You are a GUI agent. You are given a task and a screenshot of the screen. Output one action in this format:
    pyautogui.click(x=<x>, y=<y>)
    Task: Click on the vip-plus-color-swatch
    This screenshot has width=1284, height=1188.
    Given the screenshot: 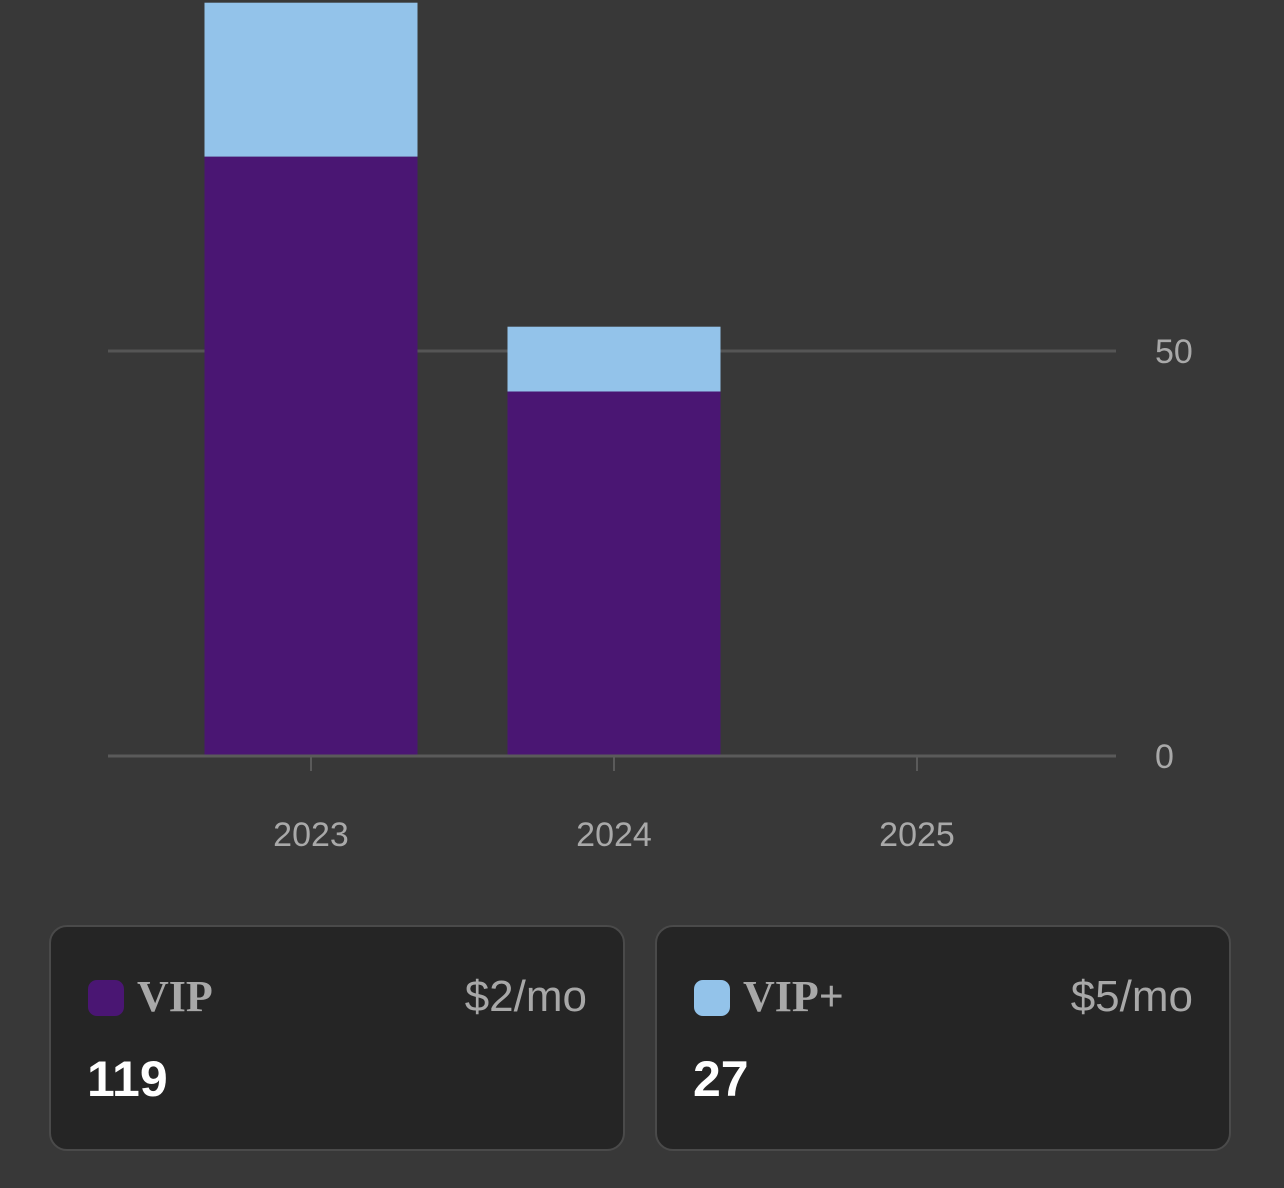 What is the action you would take?
    pyautogui.click(x=712, y=998)
    